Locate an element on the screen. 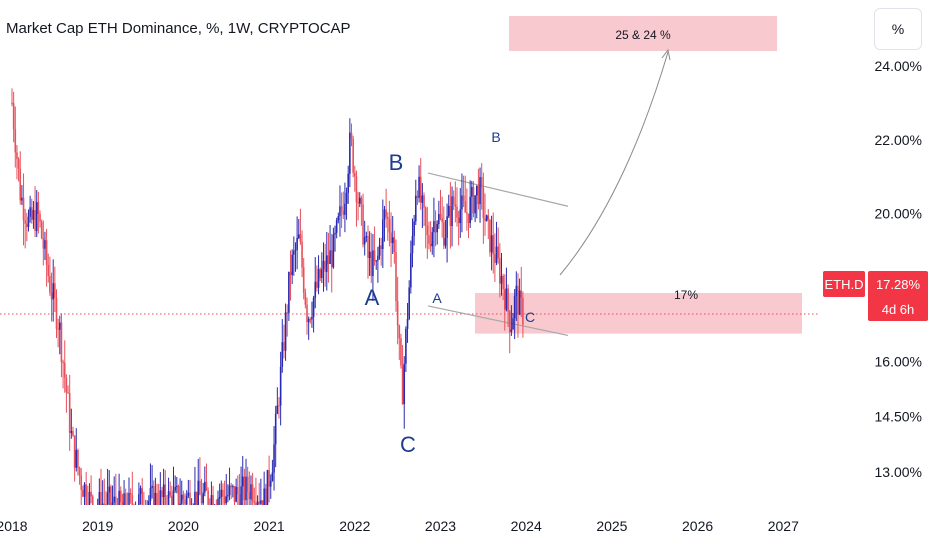 This screenshot has width=932, height=550. x-tick-label: 2024 is located at coordinates (526, 526).